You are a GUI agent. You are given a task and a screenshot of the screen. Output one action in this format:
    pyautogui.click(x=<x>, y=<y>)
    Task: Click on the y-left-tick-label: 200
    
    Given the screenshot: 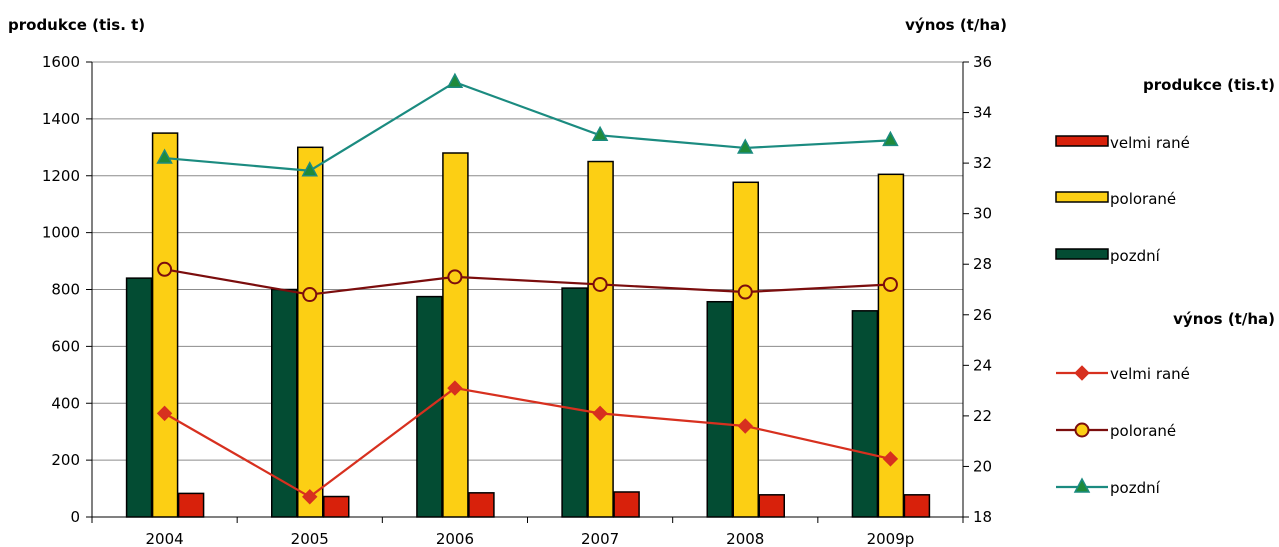 What is the action you would take?
    pyautogui.click(x=65, y=460)
    